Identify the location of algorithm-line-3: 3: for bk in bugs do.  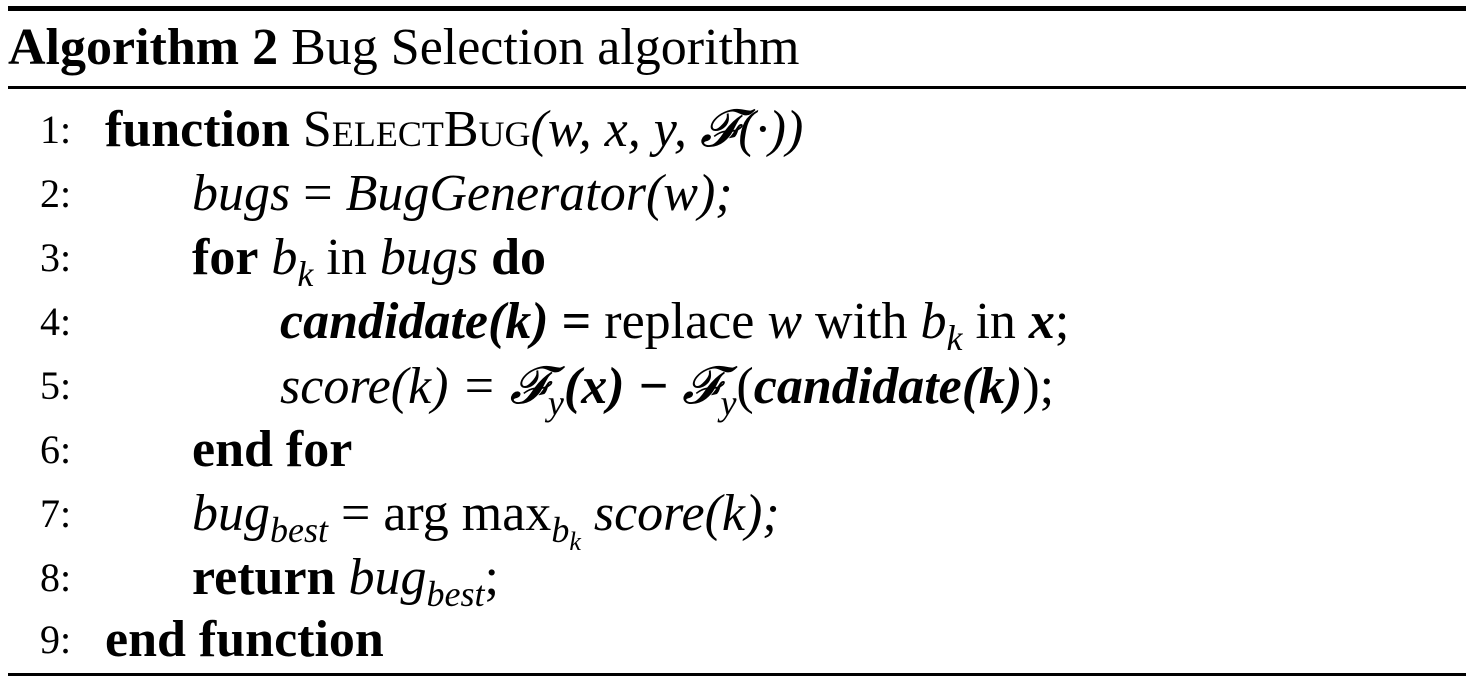
(737, 259).